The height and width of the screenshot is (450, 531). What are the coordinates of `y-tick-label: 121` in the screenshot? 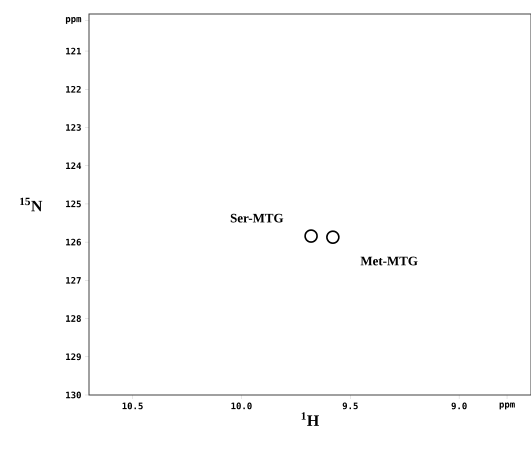 It's located at (74, 51).